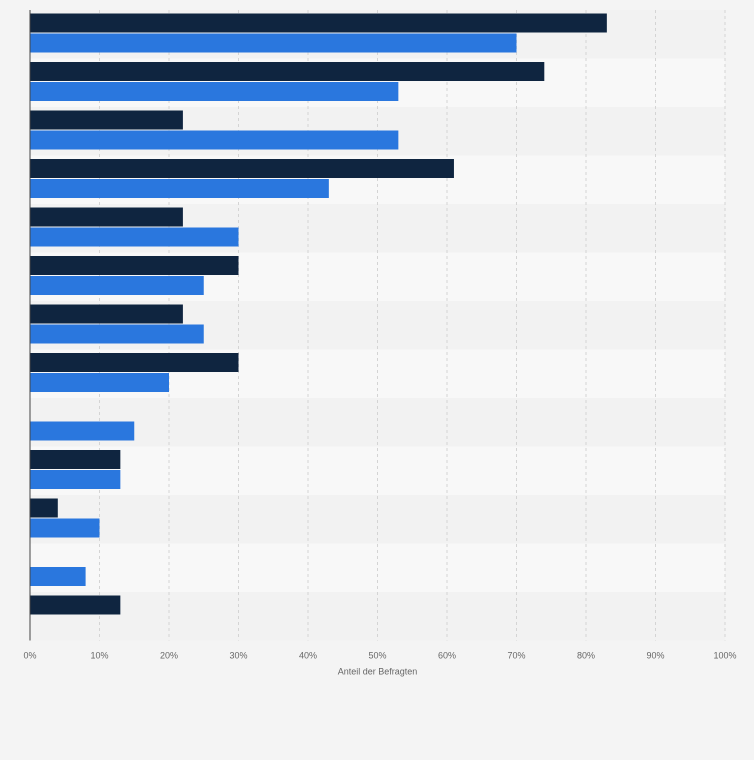 This screenshot has height=760, width=754. Describe the element at coordinates (308, 656) in the screenshot. I see `x-tick-label: 40%` at that location.